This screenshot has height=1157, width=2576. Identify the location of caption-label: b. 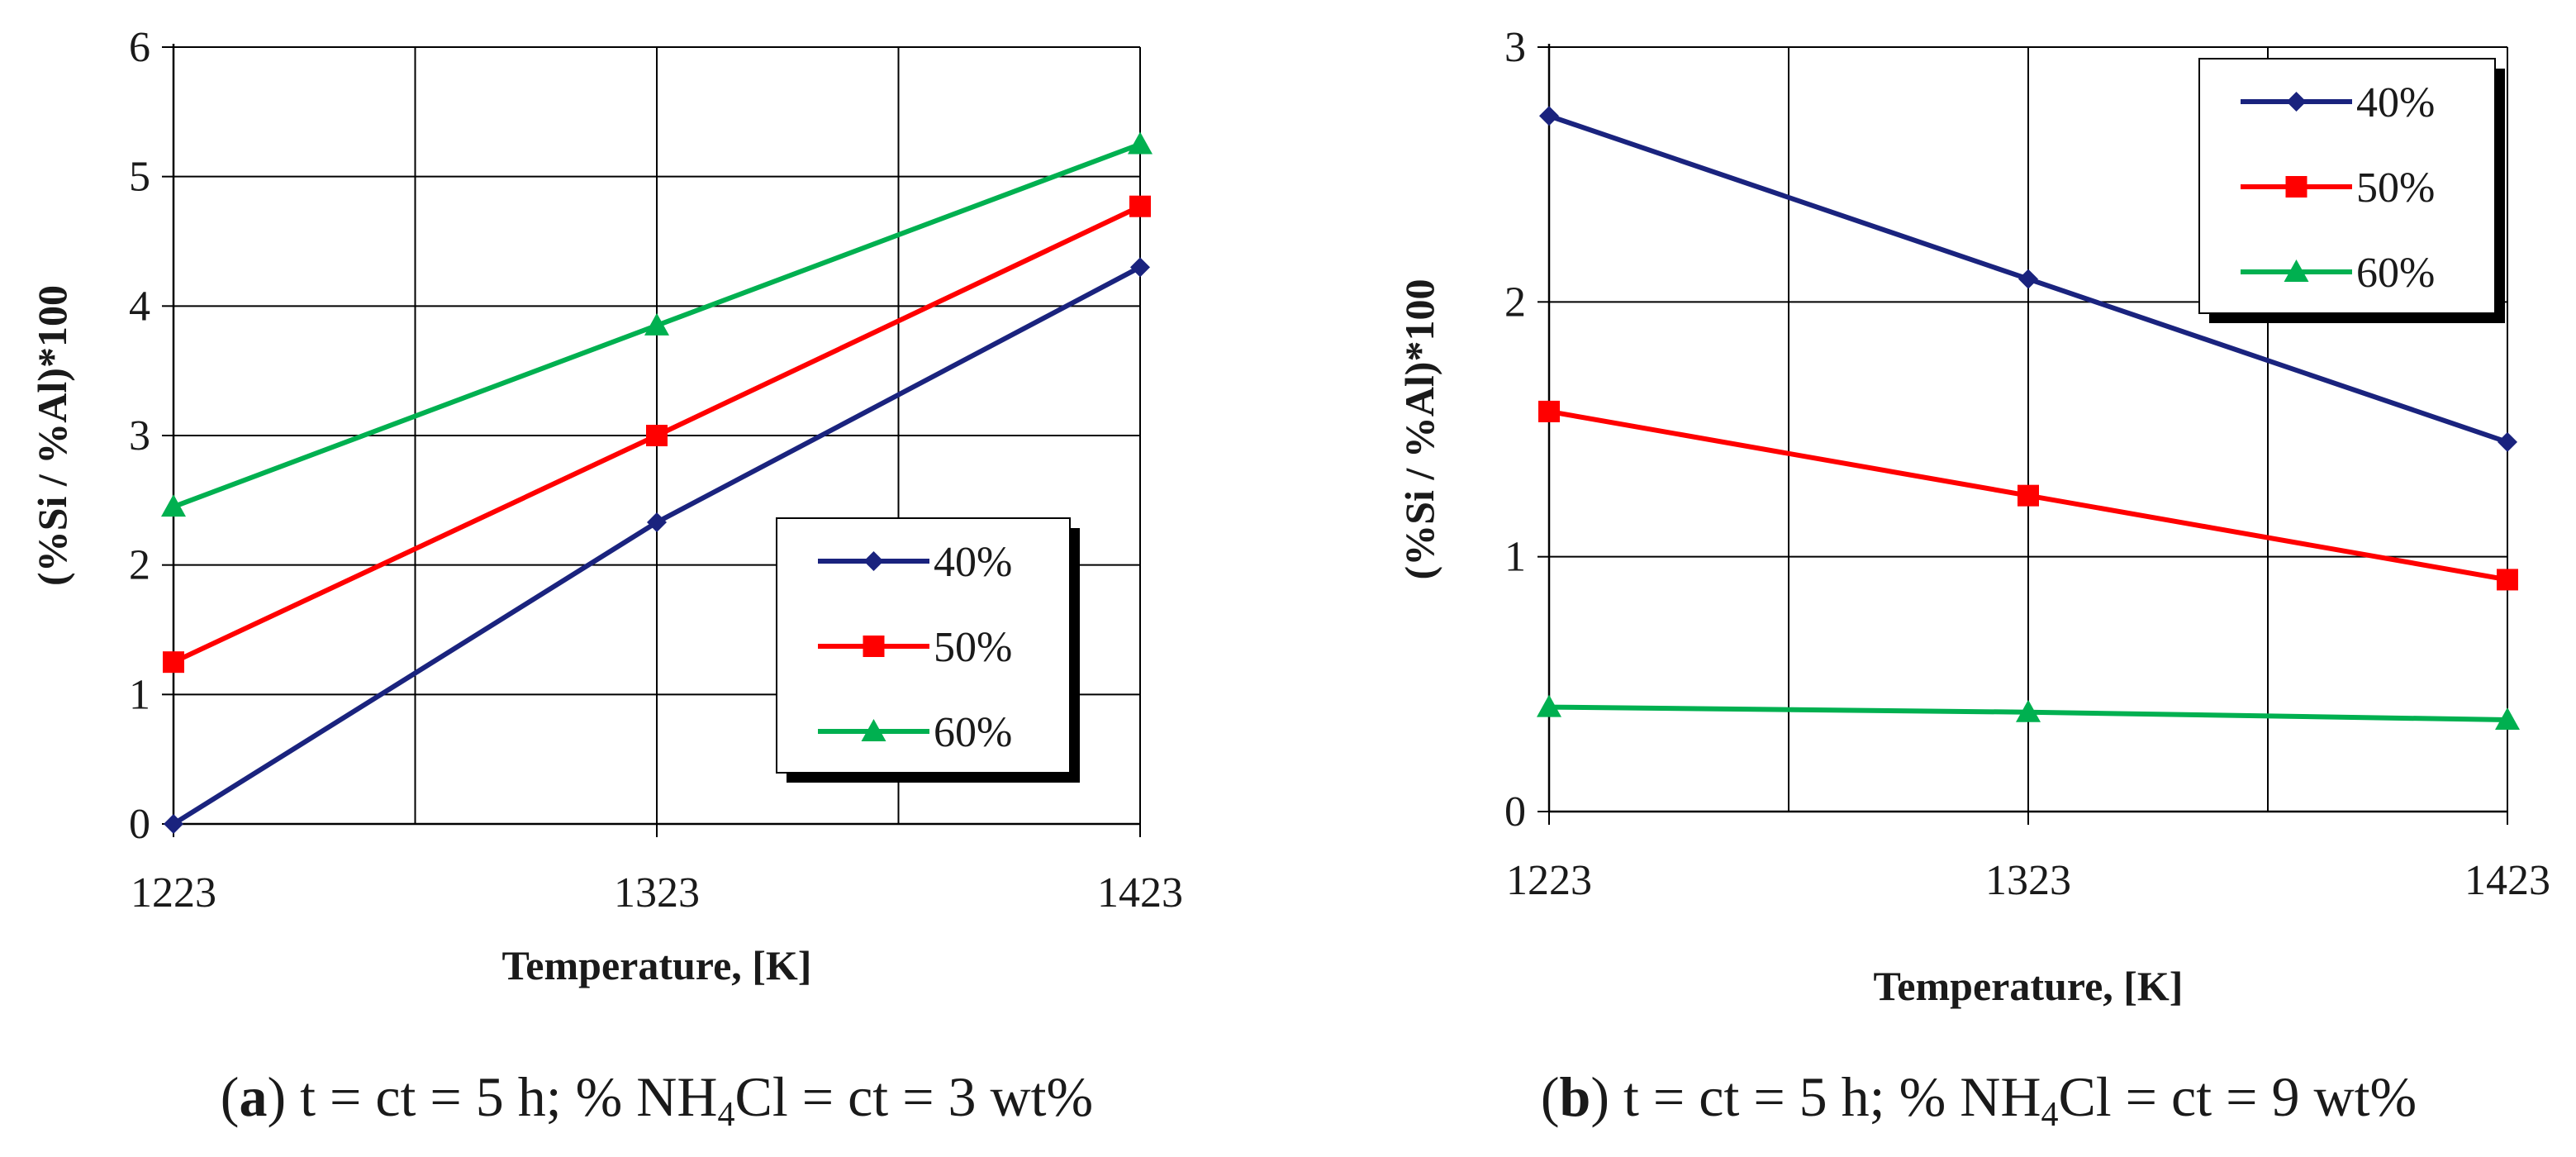
(1575, 1096).